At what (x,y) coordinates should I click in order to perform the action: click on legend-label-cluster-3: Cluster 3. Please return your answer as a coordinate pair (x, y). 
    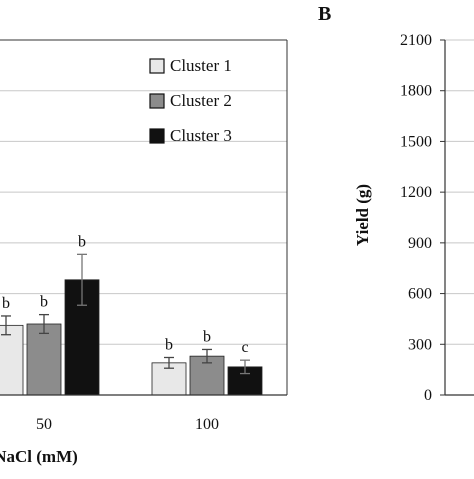
    Looking at the image, I should click on (201, 135).